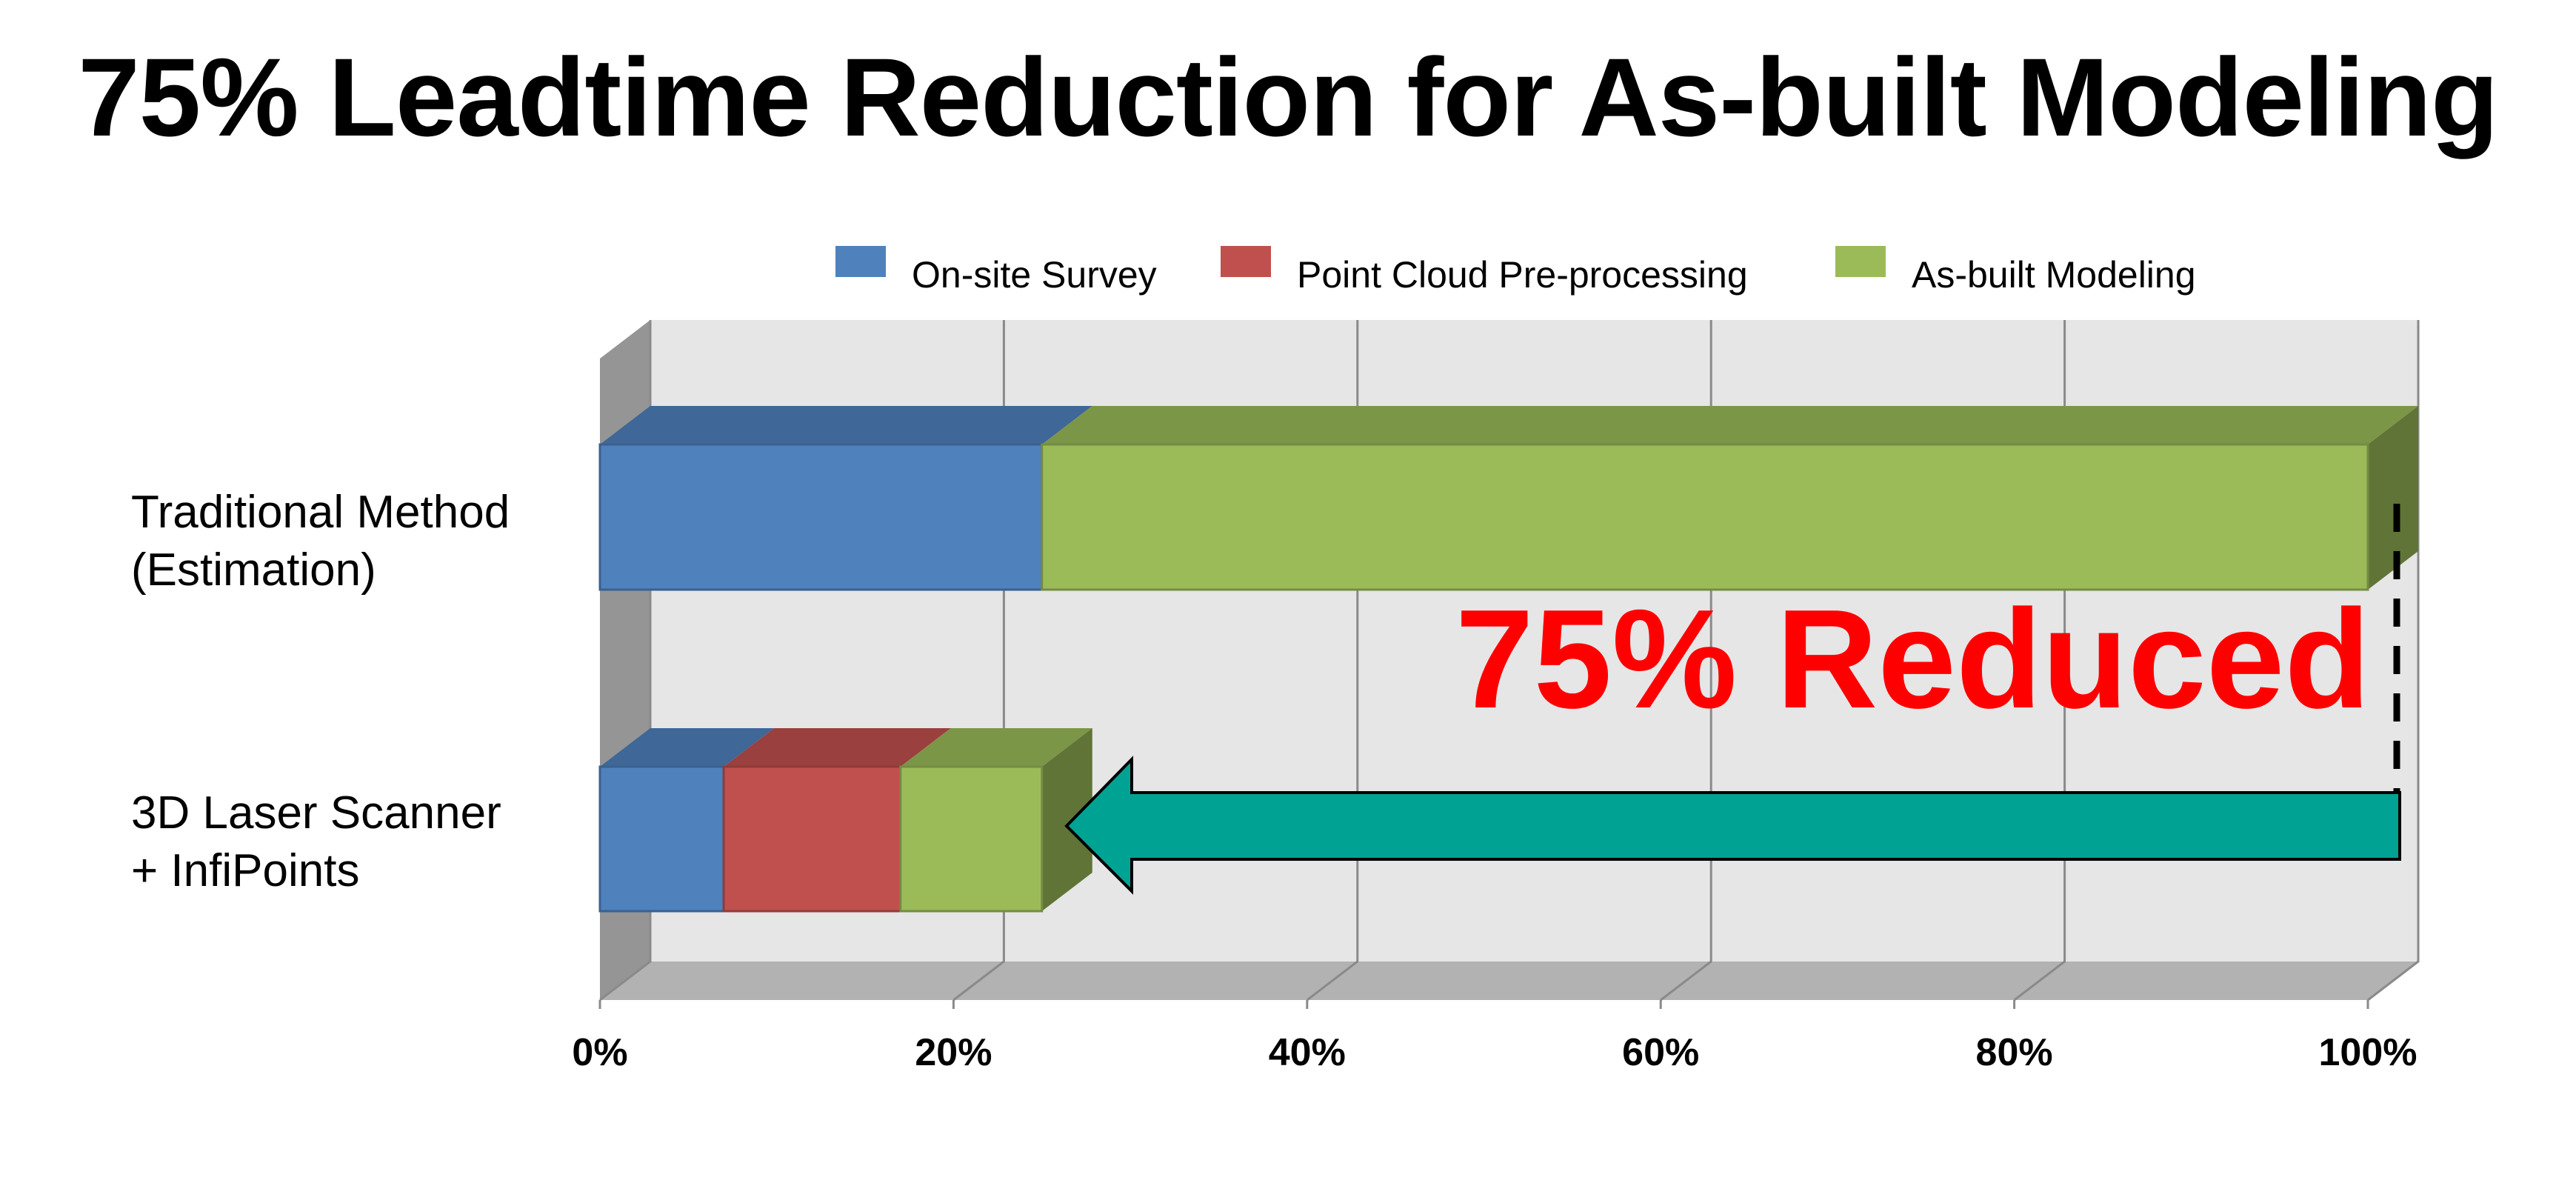 The height and width of the screenshot is (1183, 2576). Describe the element at coordinates (1307, 1052) in the screenshot. I see `x-tick-label: 40%` at that location.